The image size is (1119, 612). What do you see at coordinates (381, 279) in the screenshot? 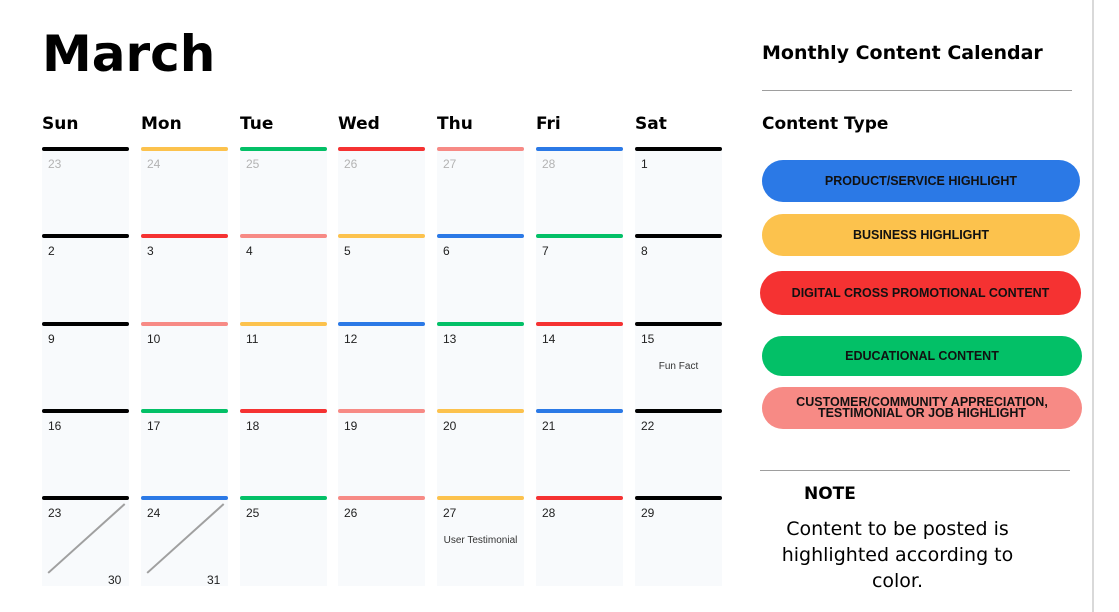
I see `day-cell: 5` at bounding box center [381, 279].